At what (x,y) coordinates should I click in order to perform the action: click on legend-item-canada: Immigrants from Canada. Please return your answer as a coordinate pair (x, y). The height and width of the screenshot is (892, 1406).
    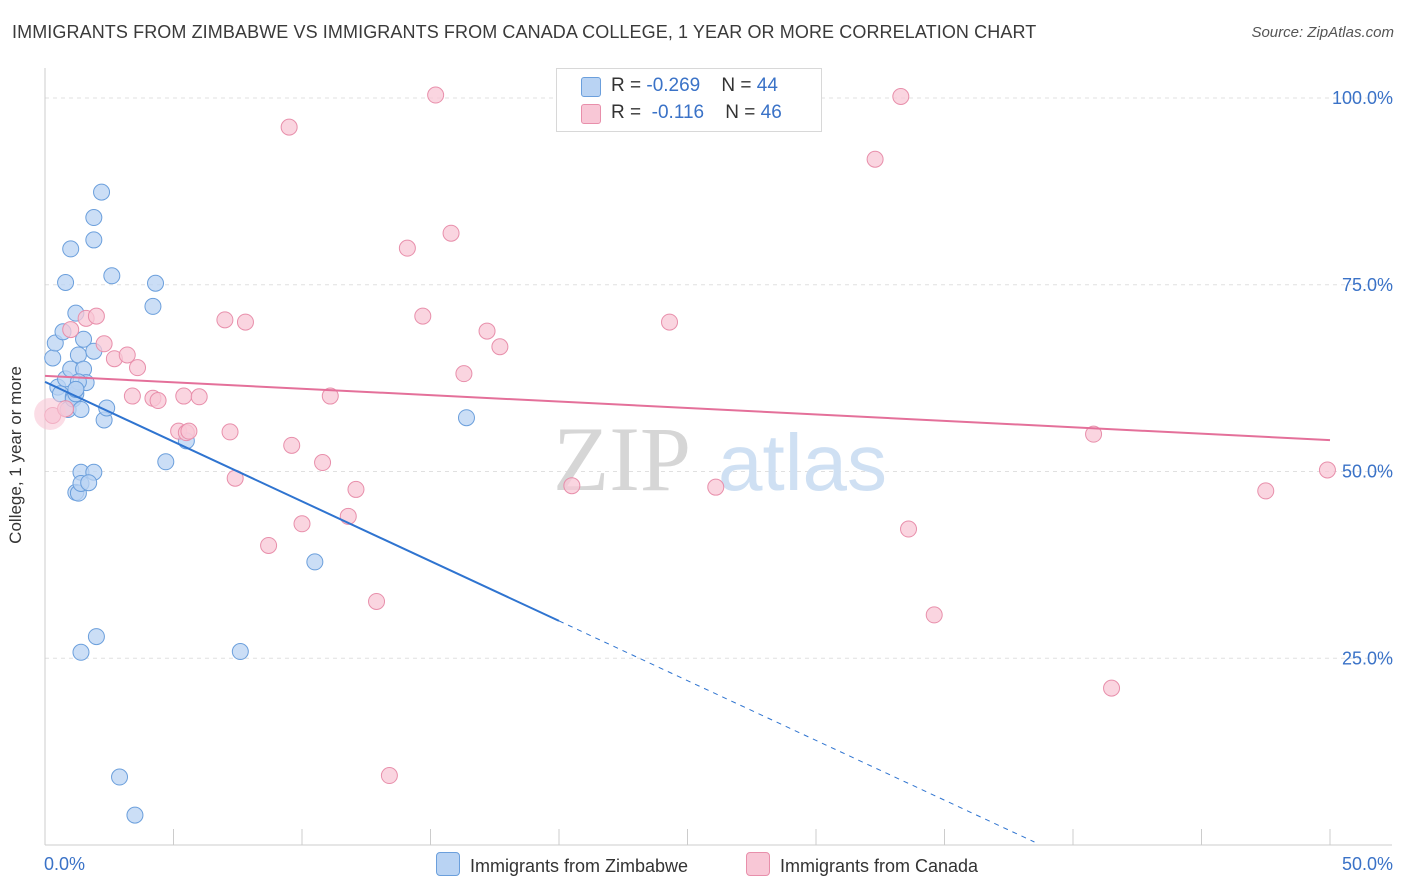
    Looking at the image, I should click on (862, 864).